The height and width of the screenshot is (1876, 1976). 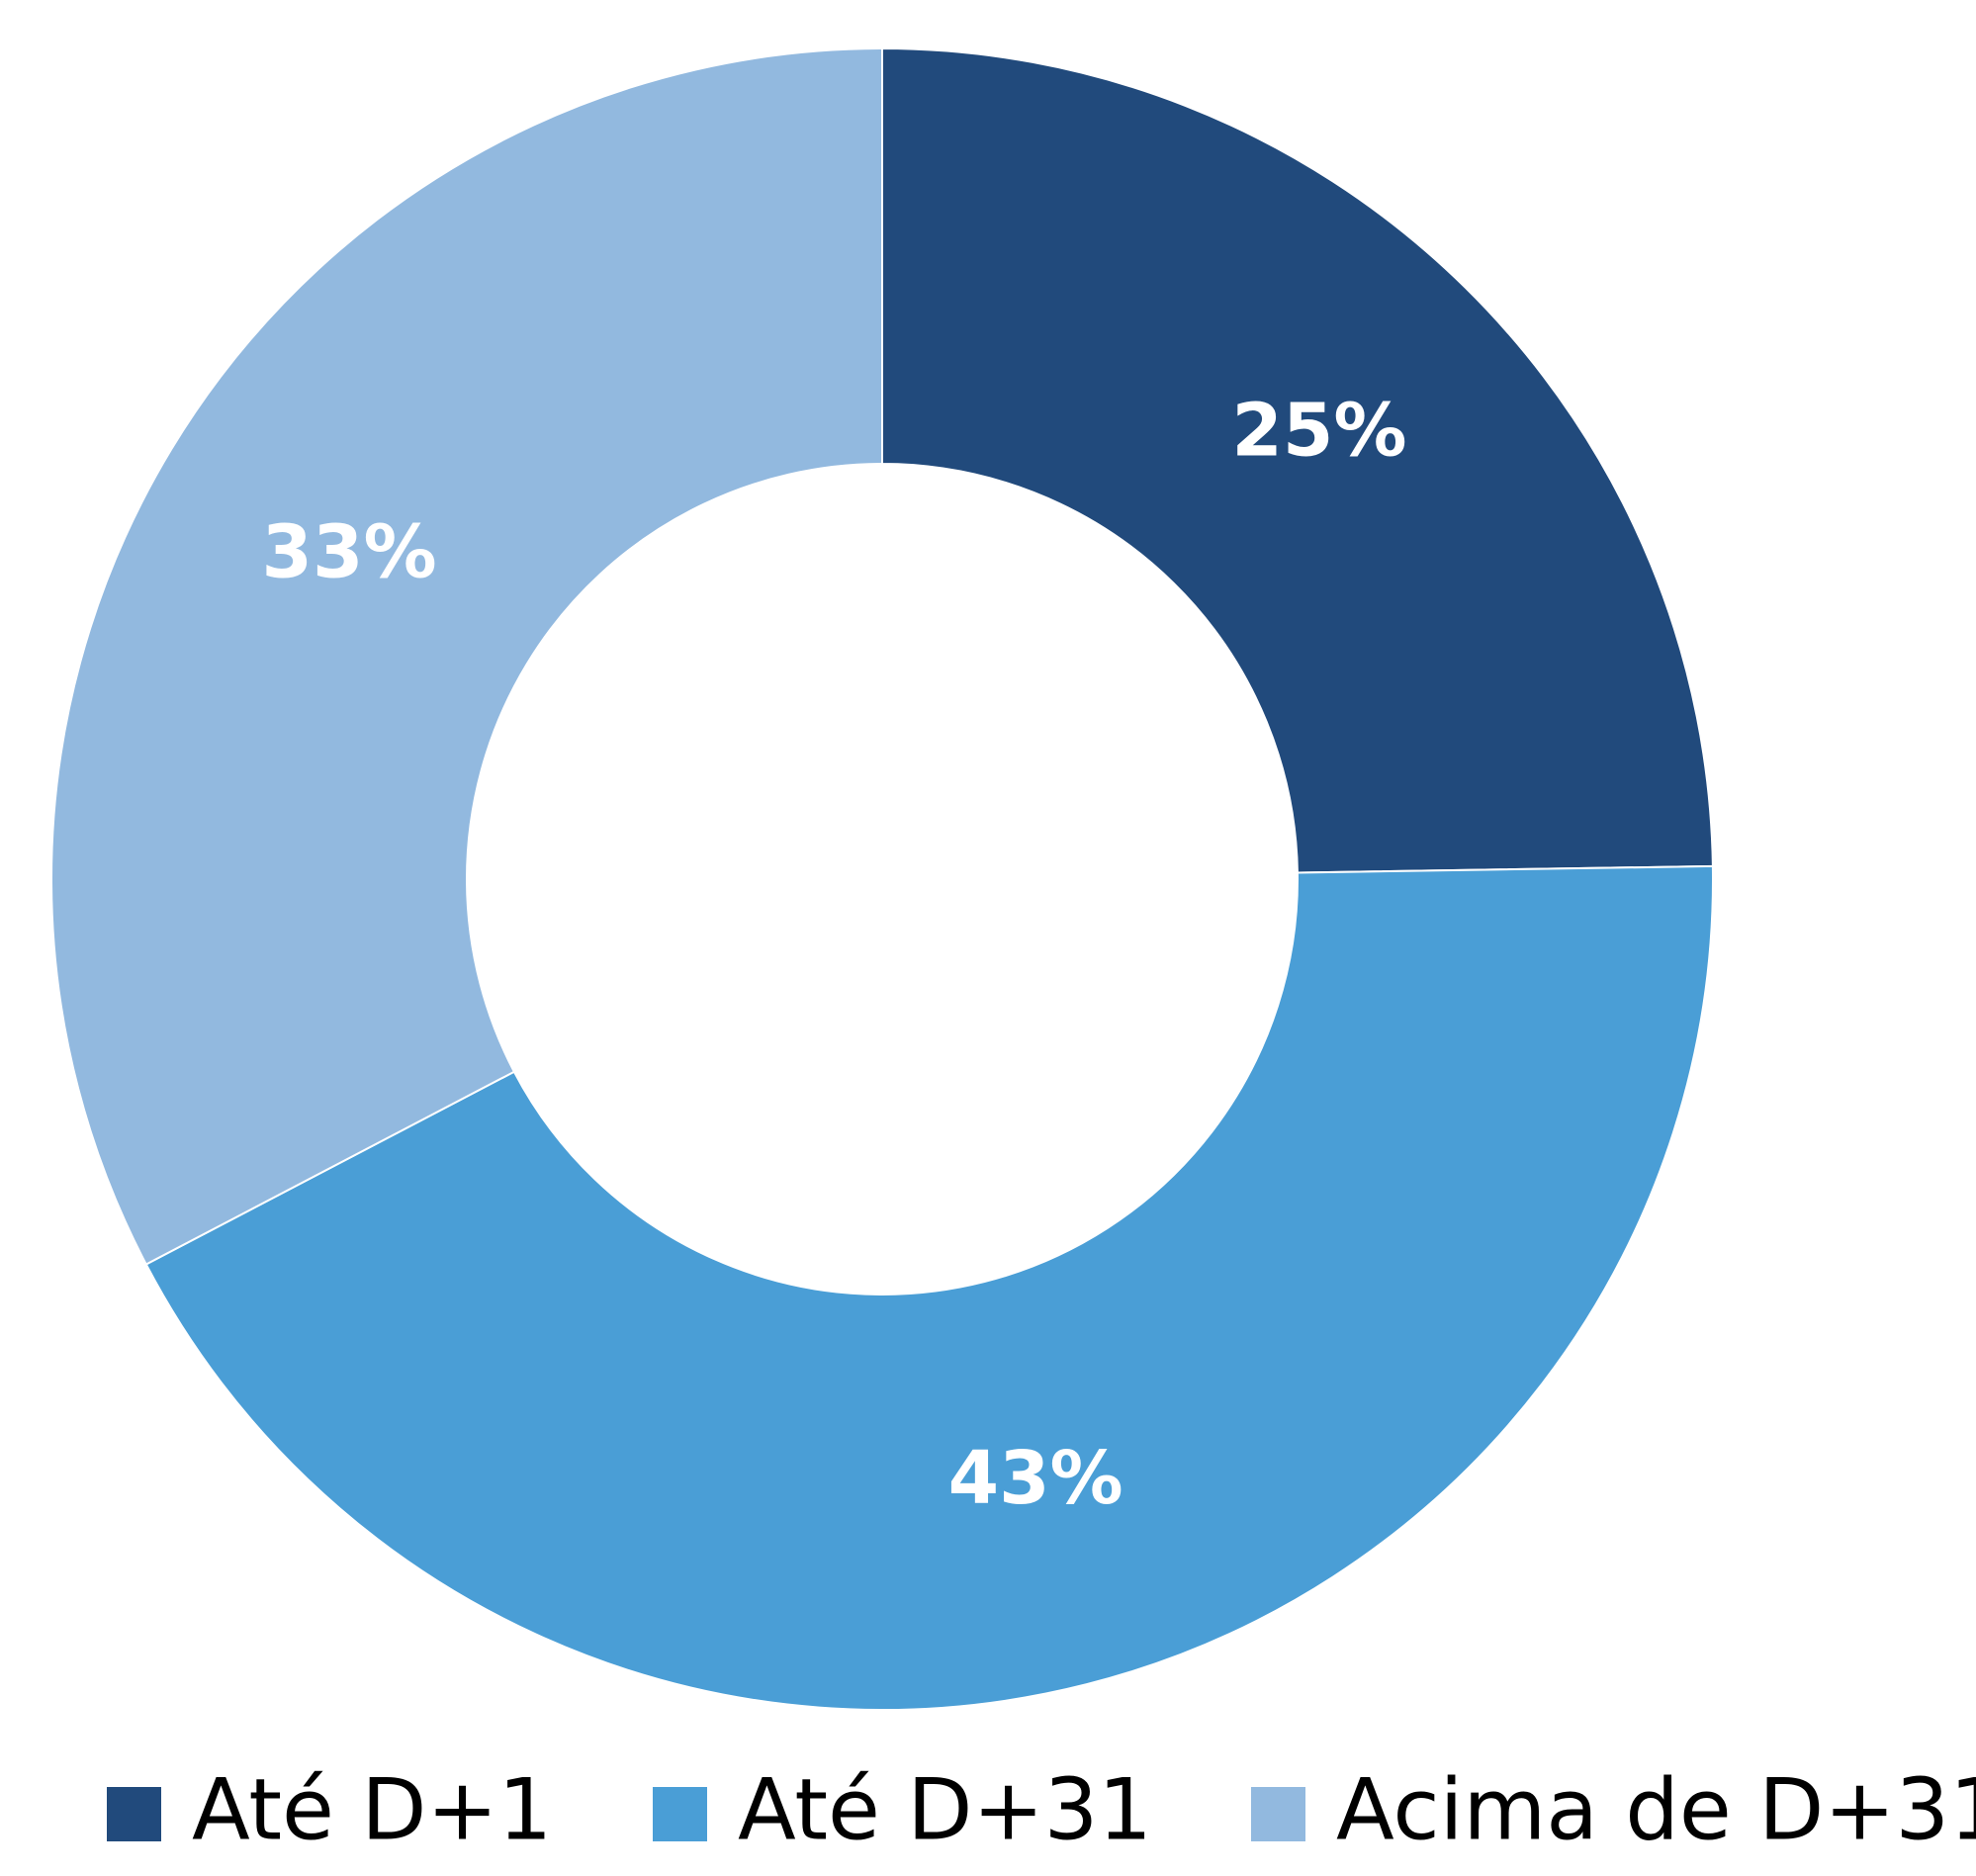 What do you see at coordinates (1656, 1809) in the screenshot?
I see `legend-label: Acima de D+31` at bounding box center [1656, 1809].